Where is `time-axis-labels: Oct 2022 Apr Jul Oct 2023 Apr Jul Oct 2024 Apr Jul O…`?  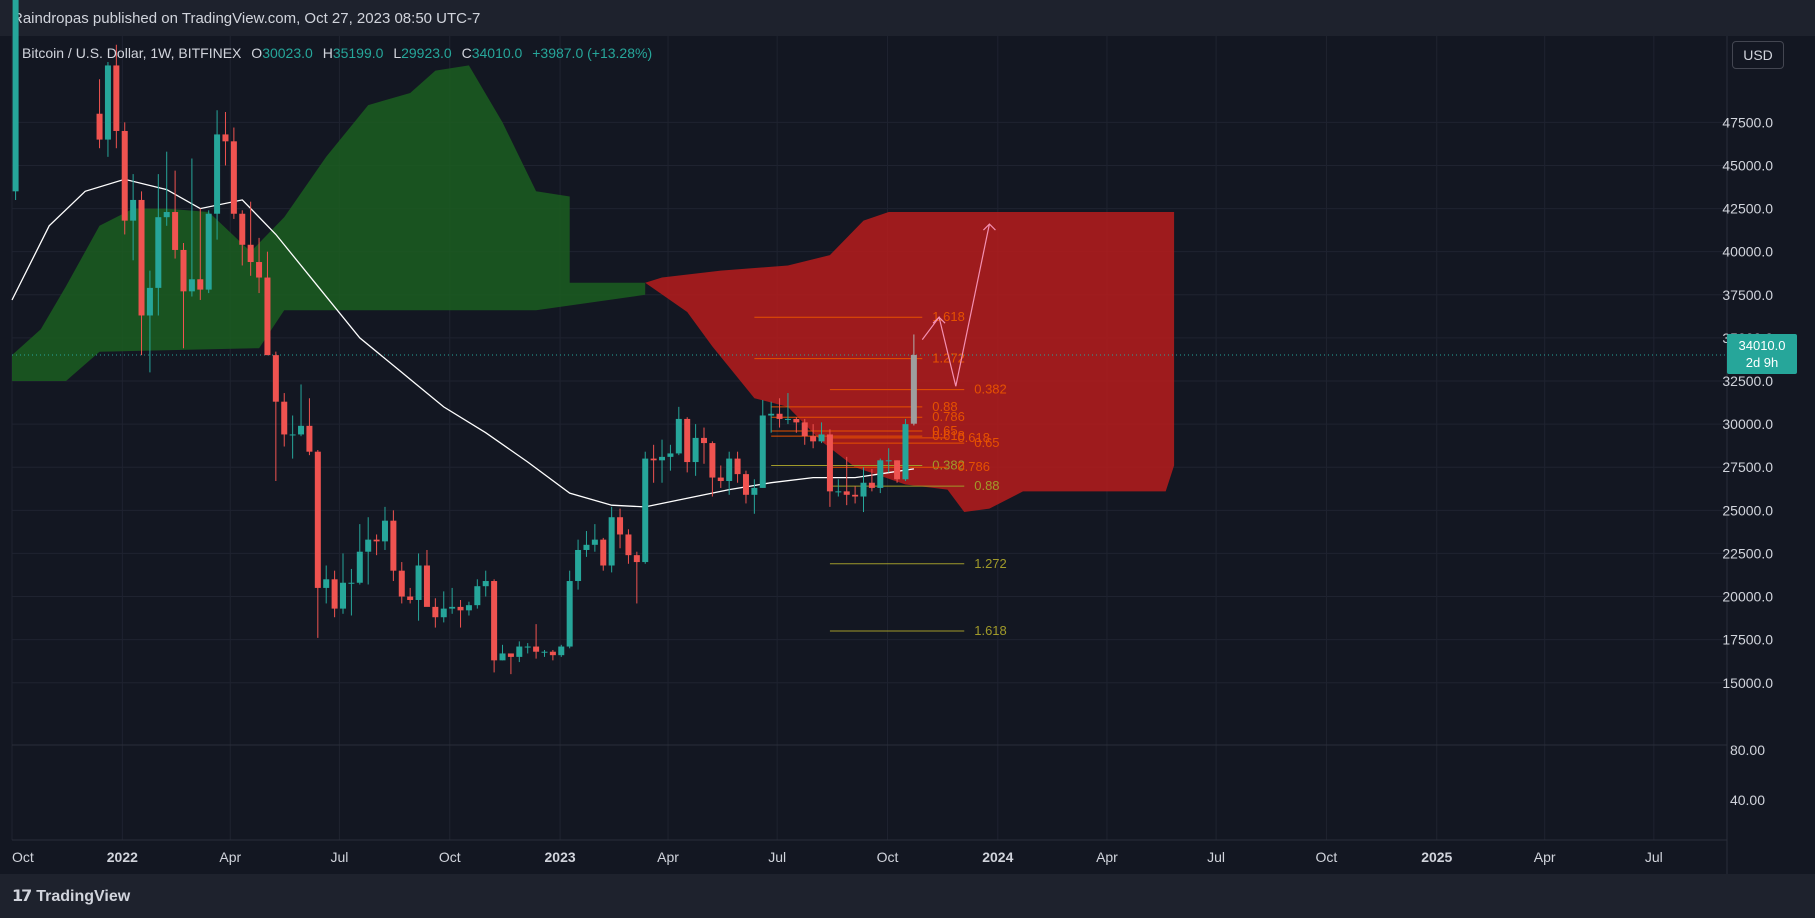 time-axis-labels: Oct 2022 Apr Jul Oct 2023 Apr Jul Oct 2024 Apr Jul O… is located at coordinates (869, 852).